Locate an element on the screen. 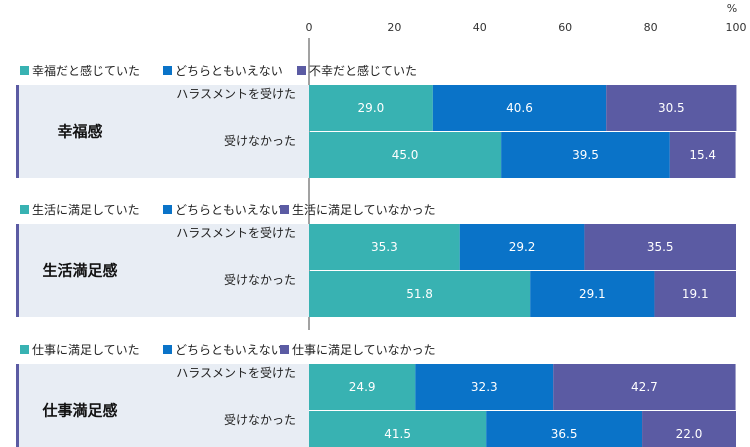 This screenshot has width=750, height=447. bar-value-label: 51.8 is located at coordinates (419, 294).